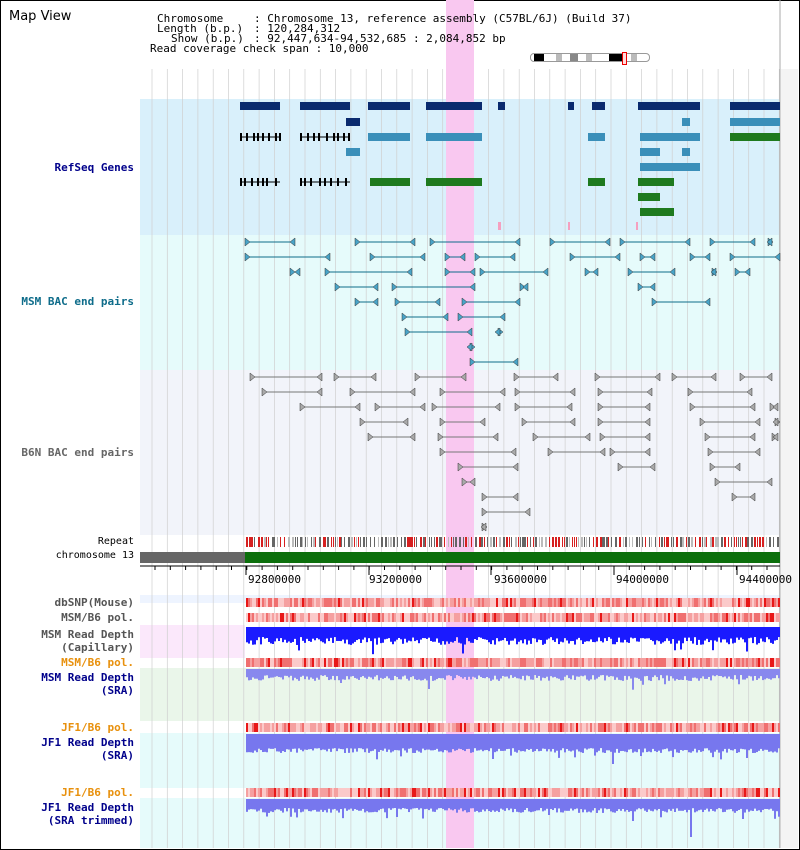 The image size is (800, 850). Describe the element at coordinates (97, 727) in the screenshot. I see `track-label-jf1-b6-pol: JF1/B6 pol.` at that location.